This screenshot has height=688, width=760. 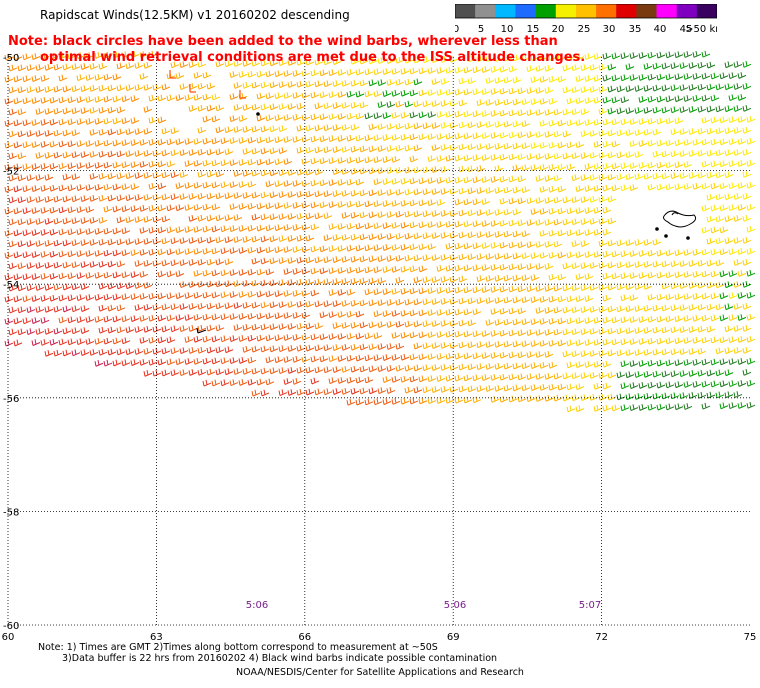 What do you see at coordinates (675, 214) in the screenshot?
I see `island-peak` at bounding box center [675, 214].